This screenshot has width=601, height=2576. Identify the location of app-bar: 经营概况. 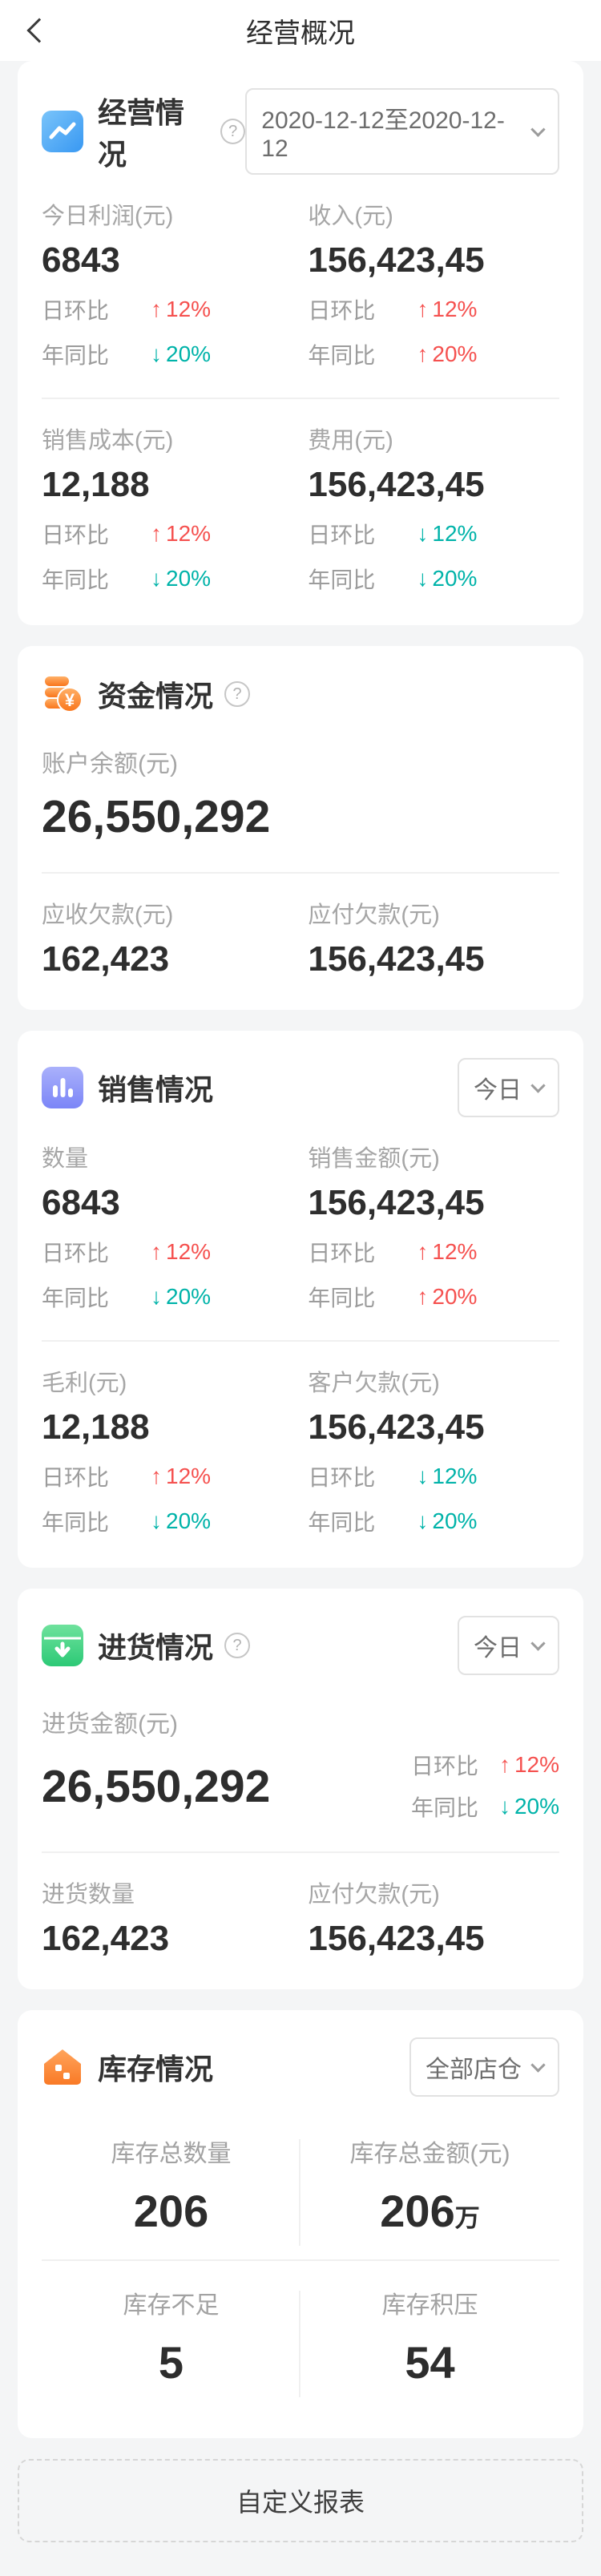
(300, 30).